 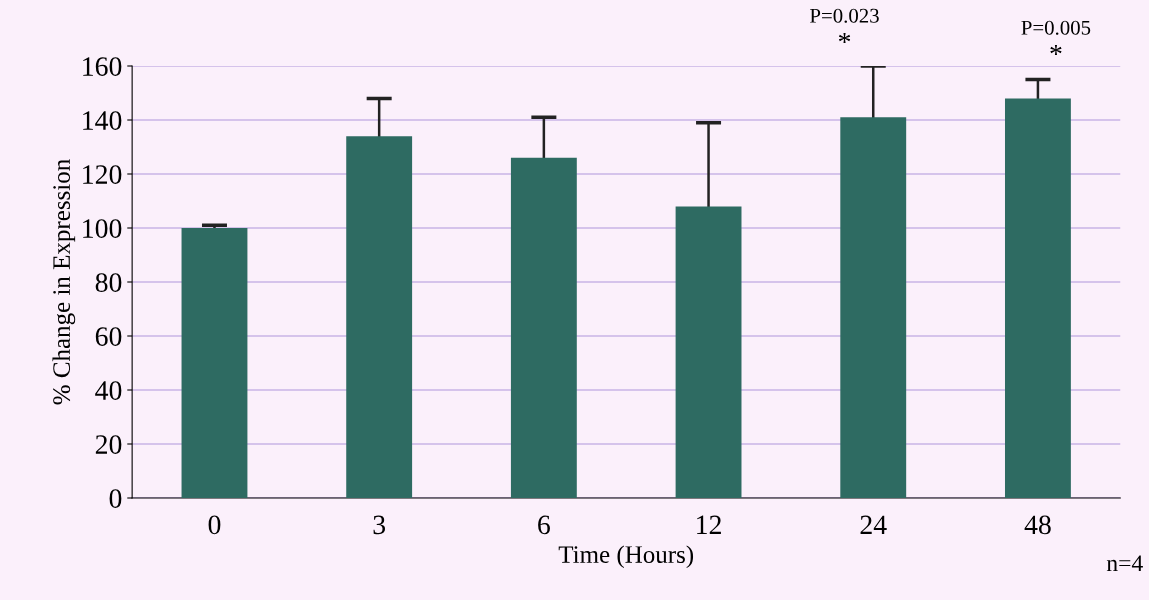 I want to click on x-tick-label: 24, so click(x=873, y=524).